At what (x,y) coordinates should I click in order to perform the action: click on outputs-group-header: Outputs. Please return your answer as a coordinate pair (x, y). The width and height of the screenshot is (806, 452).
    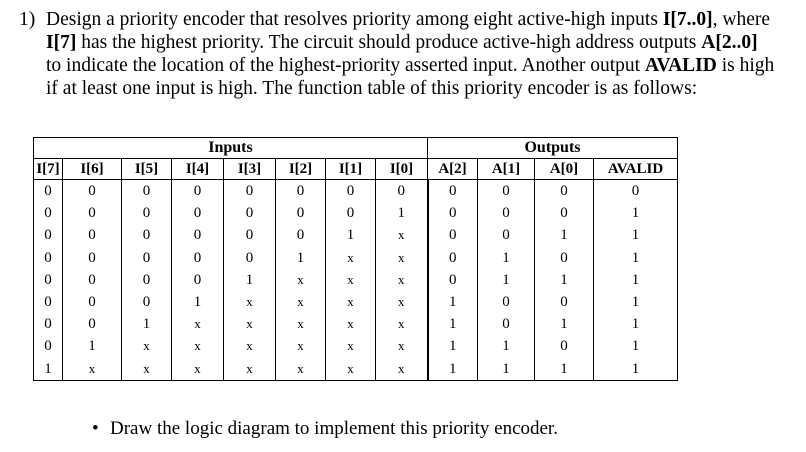
    Looking at the image, I should click on (552, 148).